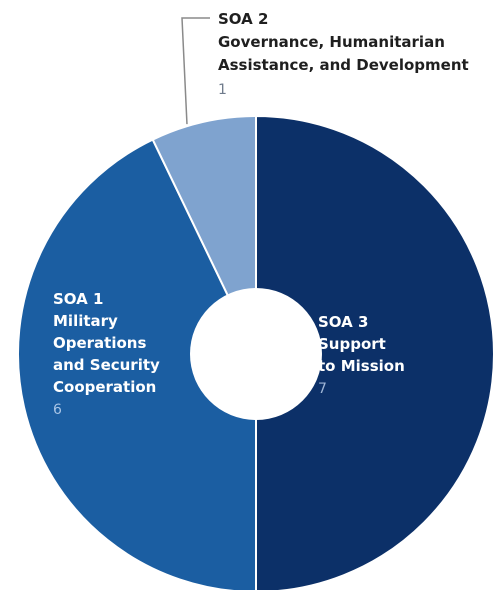 The width and height of the screenshot is (502, 590). I want to click on soa2-code-label: SOA 2, so click(243, 19).